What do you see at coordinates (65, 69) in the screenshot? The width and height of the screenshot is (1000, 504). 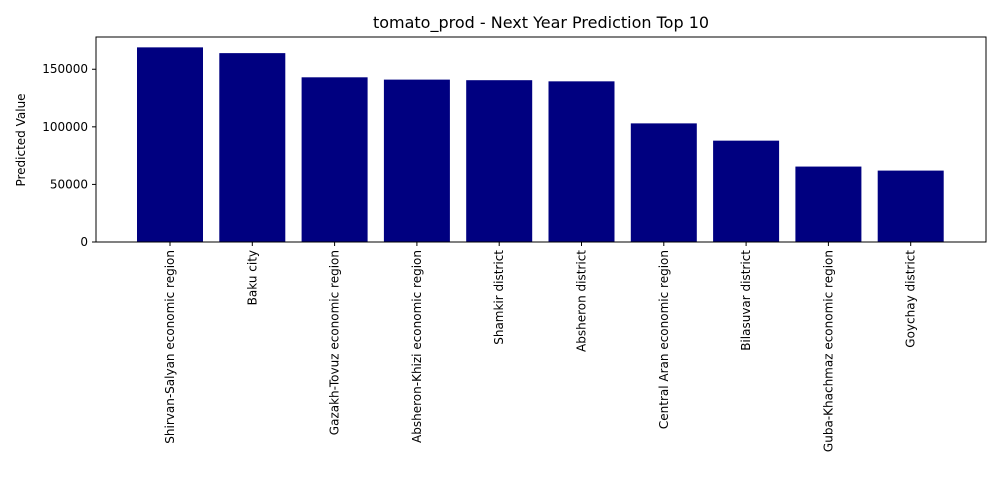 I see `y-tick-label: 150000` at bounding box center [65, 69].